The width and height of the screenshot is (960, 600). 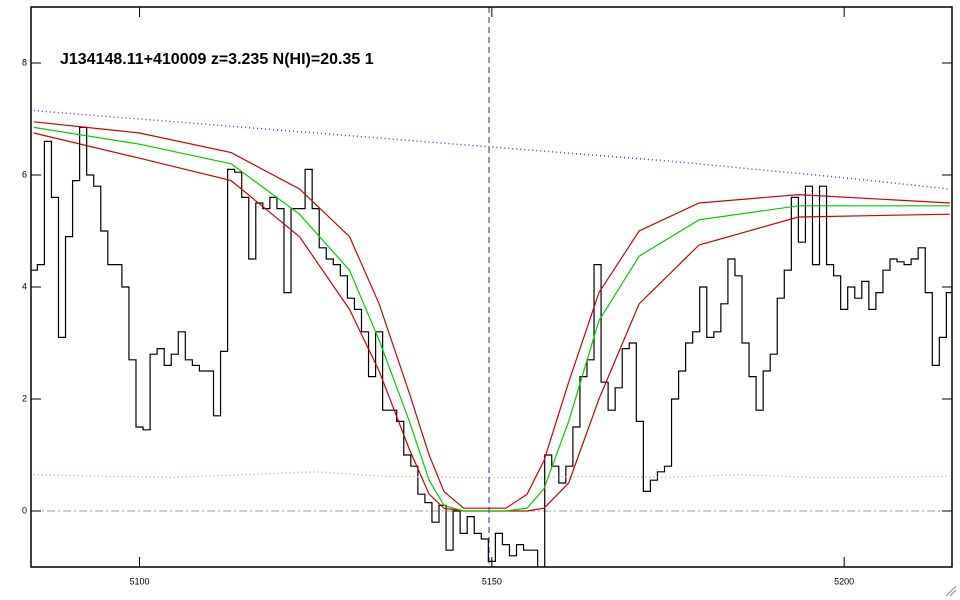 I want to click on x-tick-label: 5150, so click(x=492, y=581).